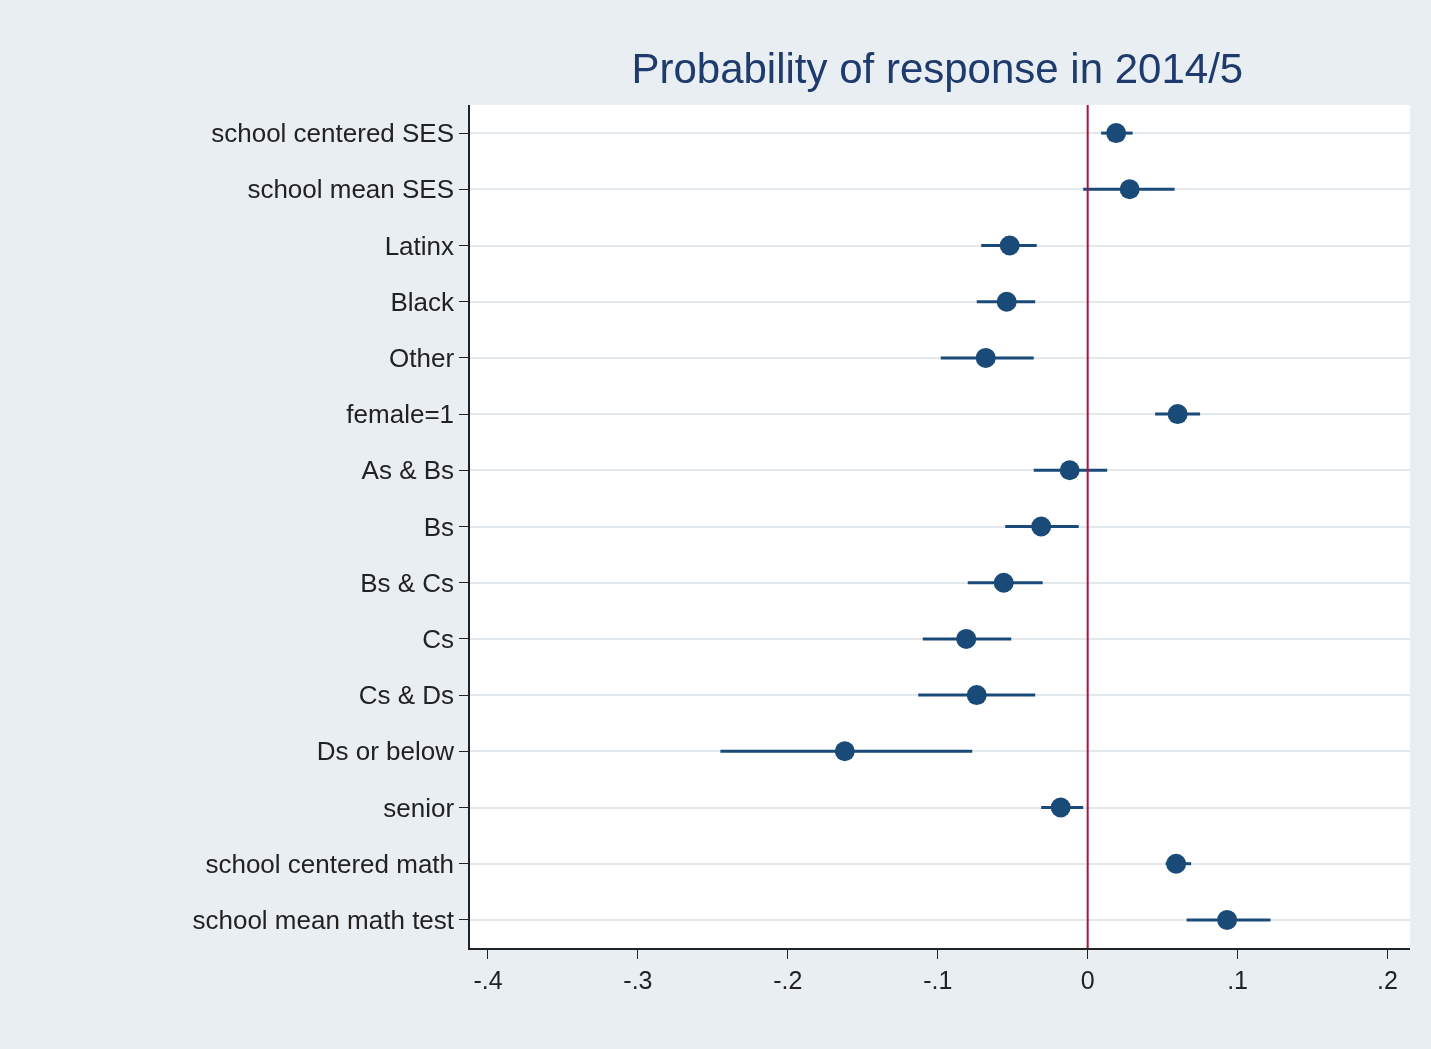 Image resolution: width=1431 pixels, height=1049 pixels. I want to click on y-tick-label: senior, so click(419, 807).